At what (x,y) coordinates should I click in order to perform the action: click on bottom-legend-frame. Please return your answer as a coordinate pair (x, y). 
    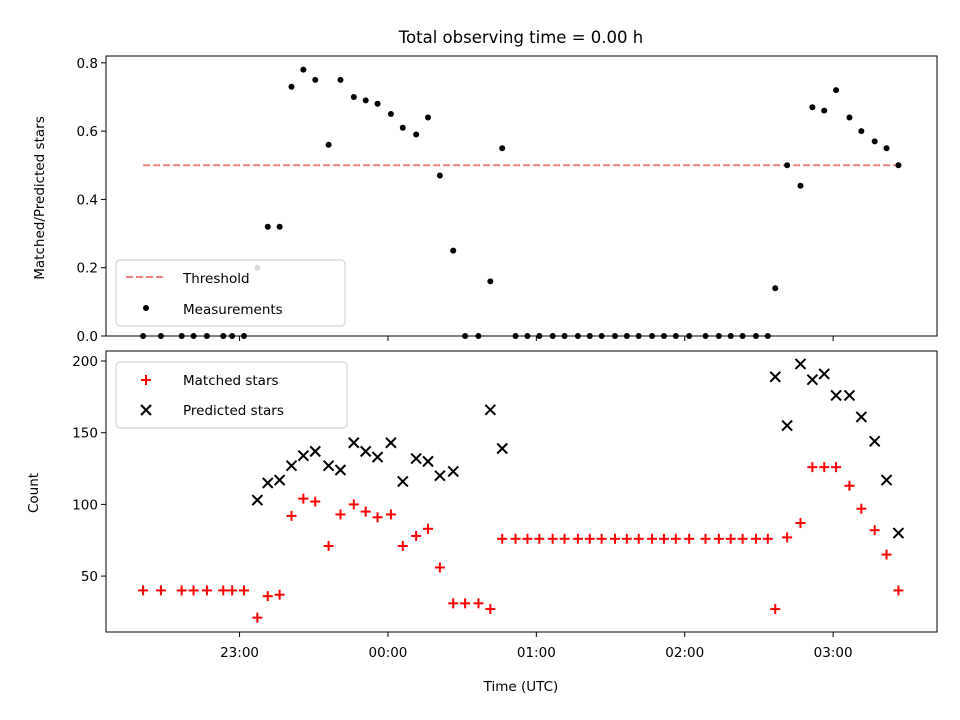
    Looking at the image, I should click on (231, 395).